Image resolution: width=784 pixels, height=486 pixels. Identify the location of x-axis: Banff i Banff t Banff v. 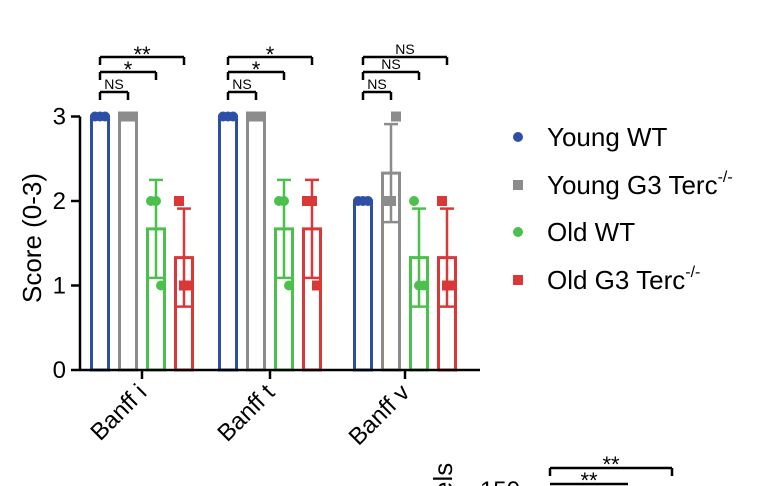
(280, 409).